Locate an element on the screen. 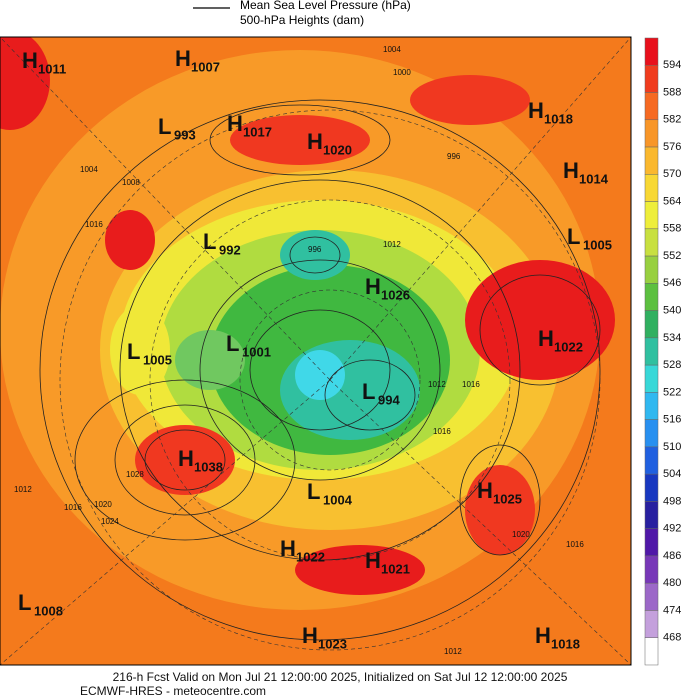  isobar-label: 1020 is located at coordinates (521, 534).